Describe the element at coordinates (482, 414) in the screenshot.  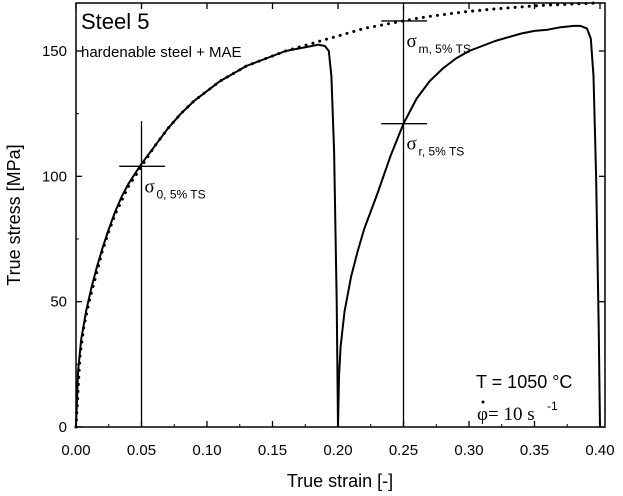
I see `strain-rate-symbol: φ` at that location.